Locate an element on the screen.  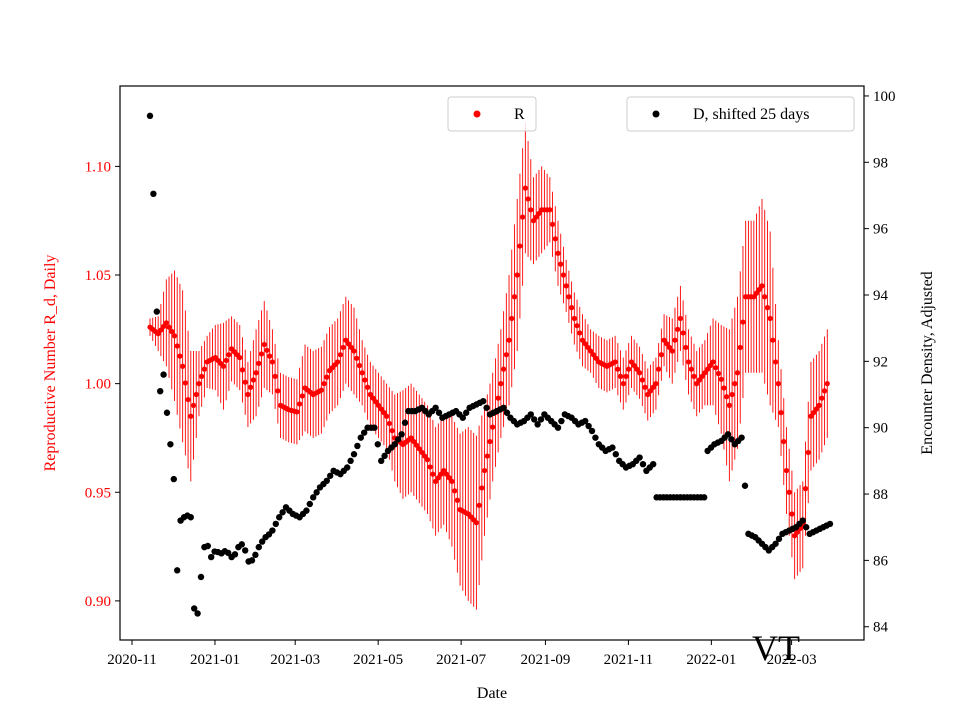
y-right-tick-label: 100 is located at coordinates (884, 97).